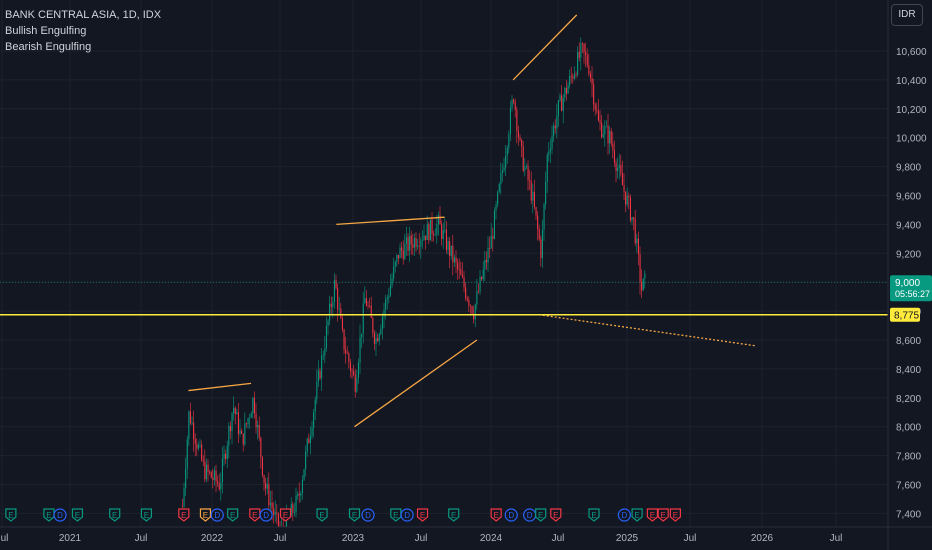 The image size is (932, 550). What do you see at coordinates (905, 314) in the screenshot?
I see `level-price-tag: 8,775` at bounding box center [905, 314].